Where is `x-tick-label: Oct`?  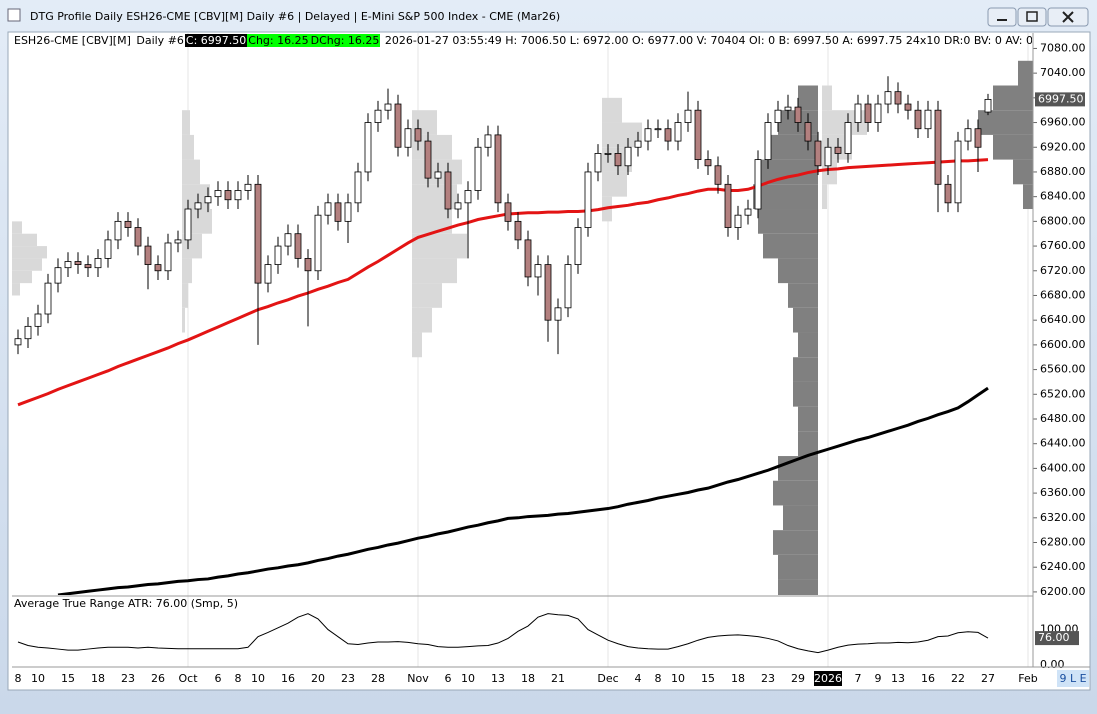 x-tick-label: Oct is located at coordinates (188, 678).